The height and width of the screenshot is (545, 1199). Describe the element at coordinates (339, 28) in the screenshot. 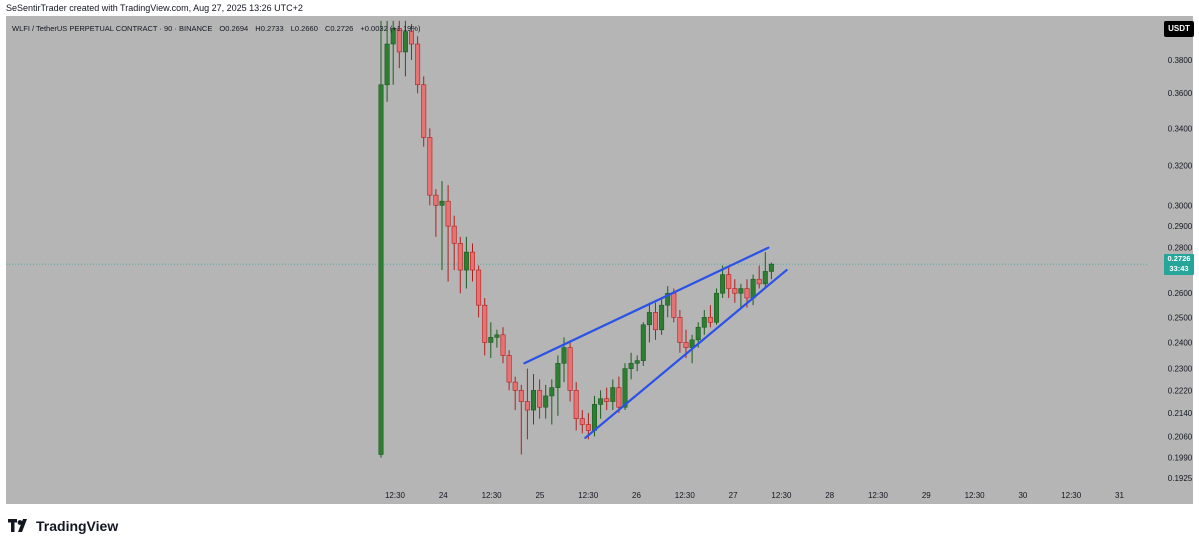

I see `ohlc-close: C0.2726` at that location.